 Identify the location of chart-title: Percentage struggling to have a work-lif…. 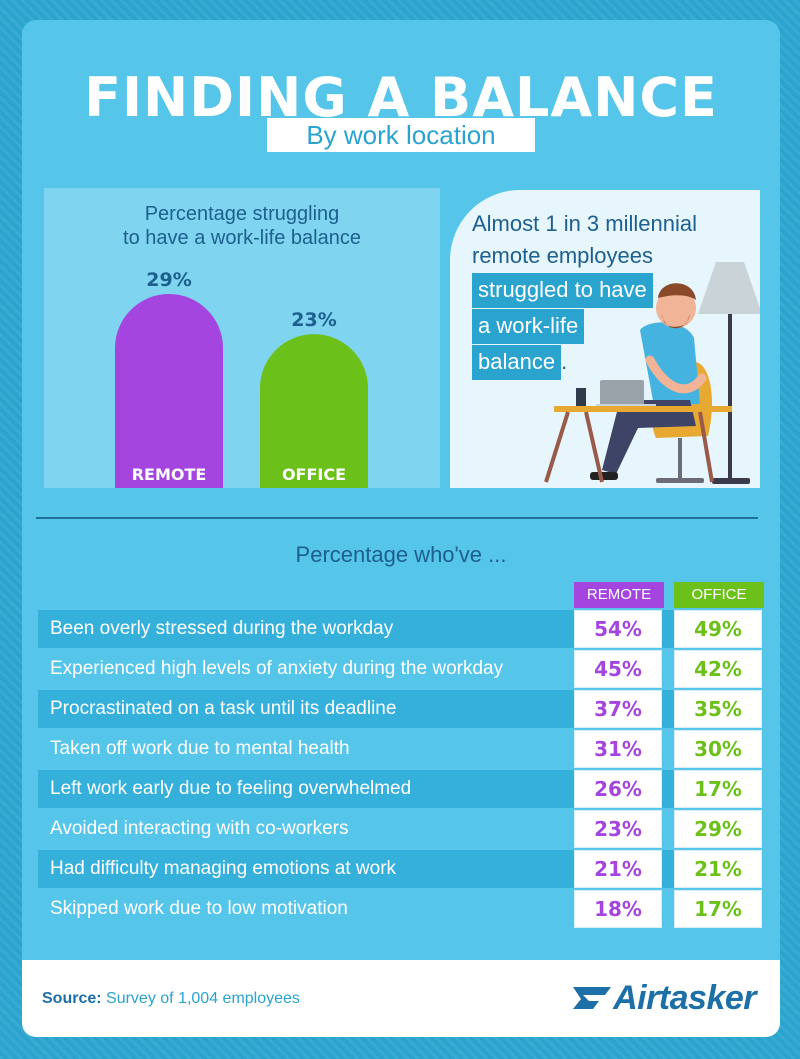
(242, 226).